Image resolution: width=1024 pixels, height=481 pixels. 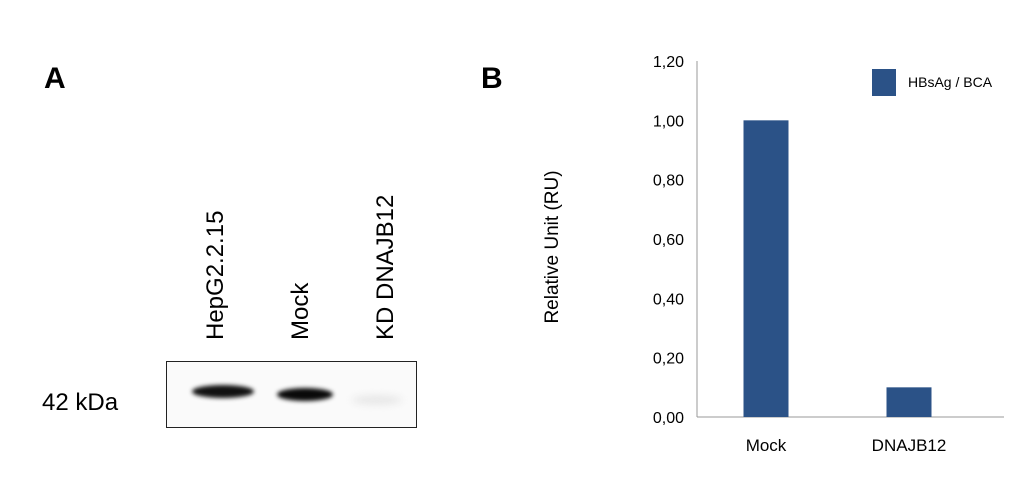 I want to click on panel-b-label: B, so click(x=492, y=78).